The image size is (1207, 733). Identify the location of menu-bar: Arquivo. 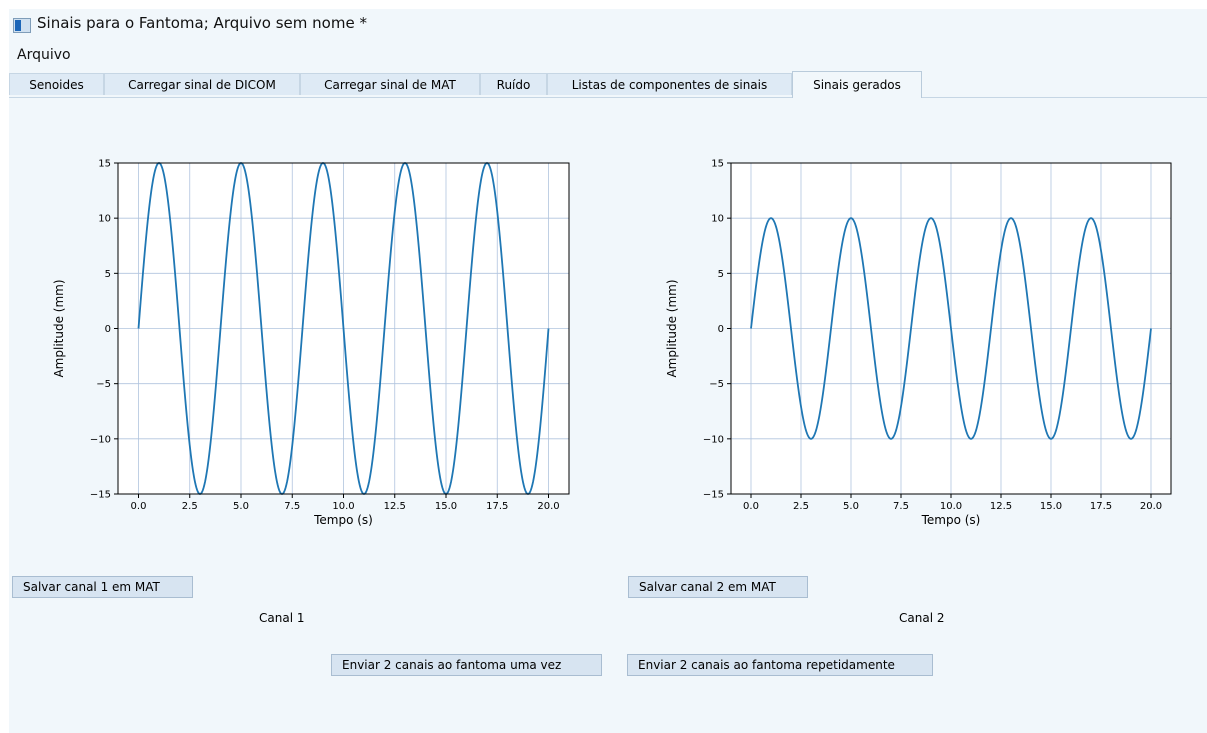
(608, 57).